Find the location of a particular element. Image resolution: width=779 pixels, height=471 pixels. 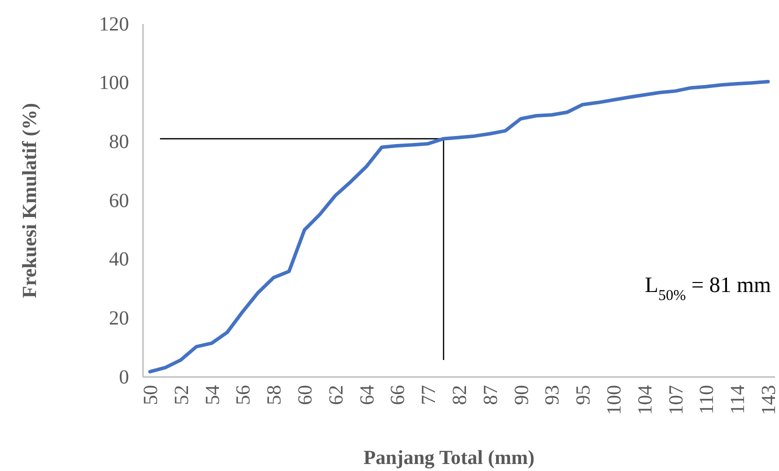

x-tick-label: 90 is located at coordinates (521, 395).